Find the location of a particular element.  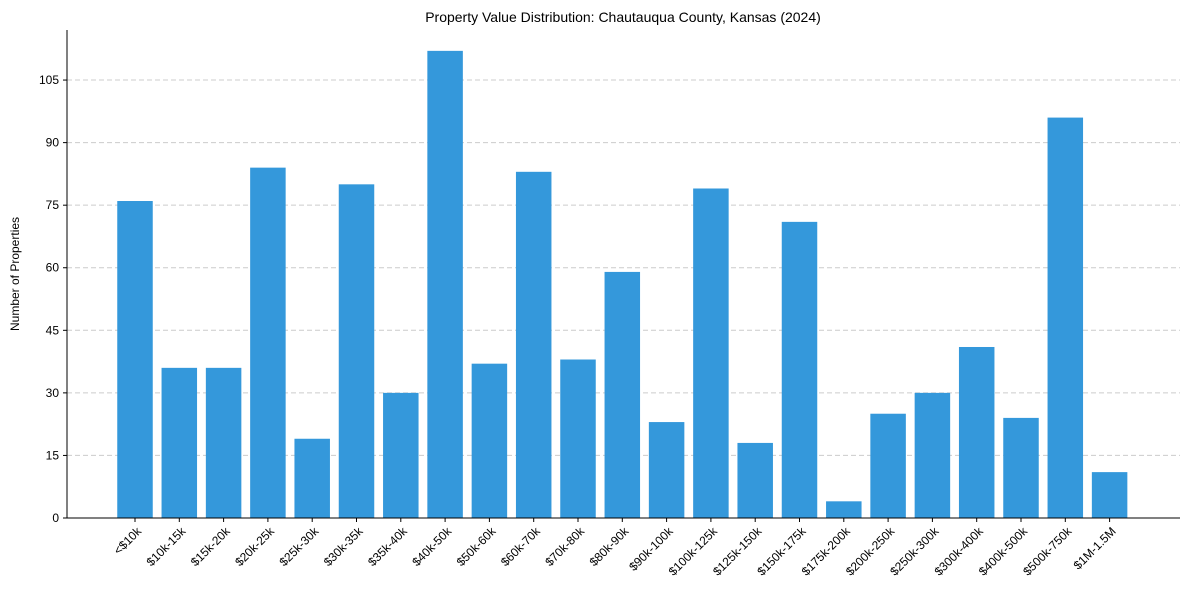

x-tick-label: $10k-15k is located at coordinates (167, 547).